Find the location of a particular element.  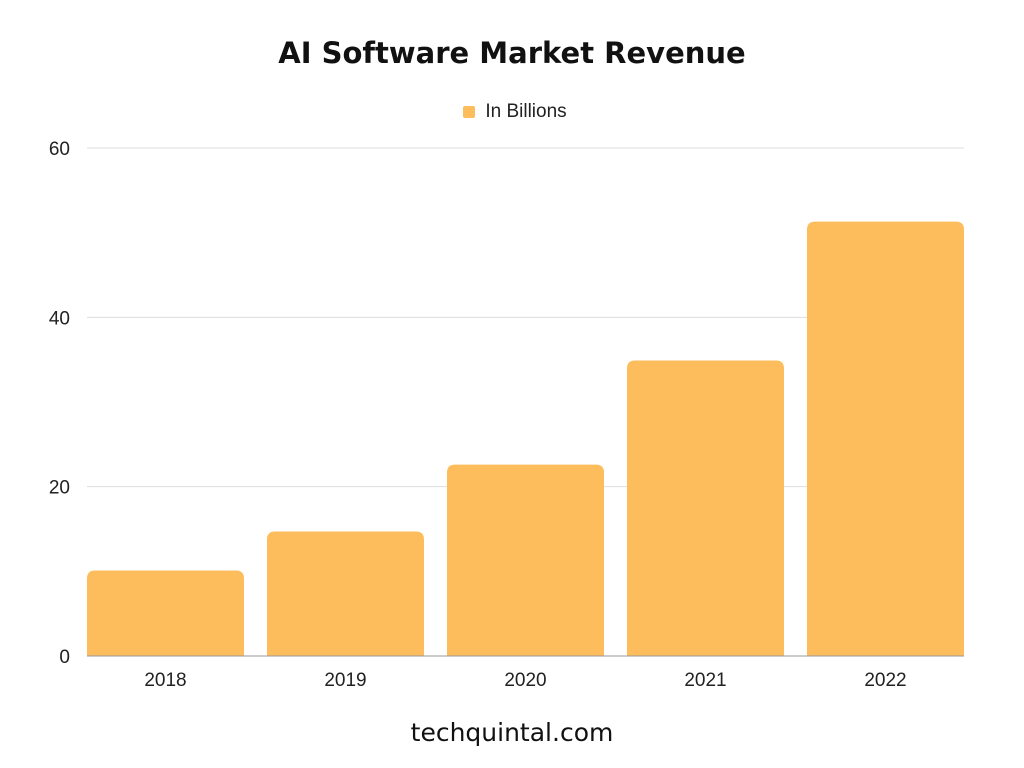

y-tick-label: 0 is located at coordinates (64, 657).